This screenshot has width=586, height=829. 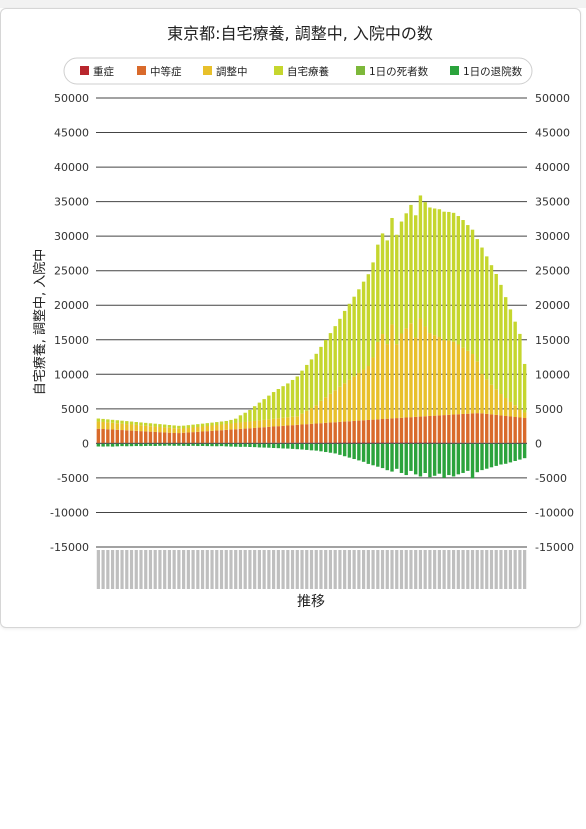 What do you see at coordinates (552, 202) in the screenshot?
I see `y-tick-label-right: 35000` at bounding box center [552, 202].